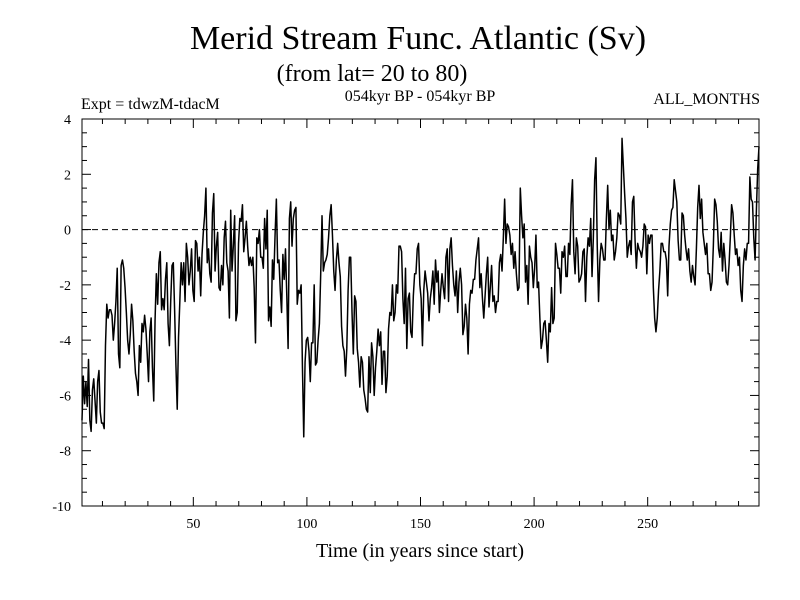  What do you see at coordinates (193, 524) in the screenshot?
I see `x-tick-label: 50` at bounding box center [193, 524].